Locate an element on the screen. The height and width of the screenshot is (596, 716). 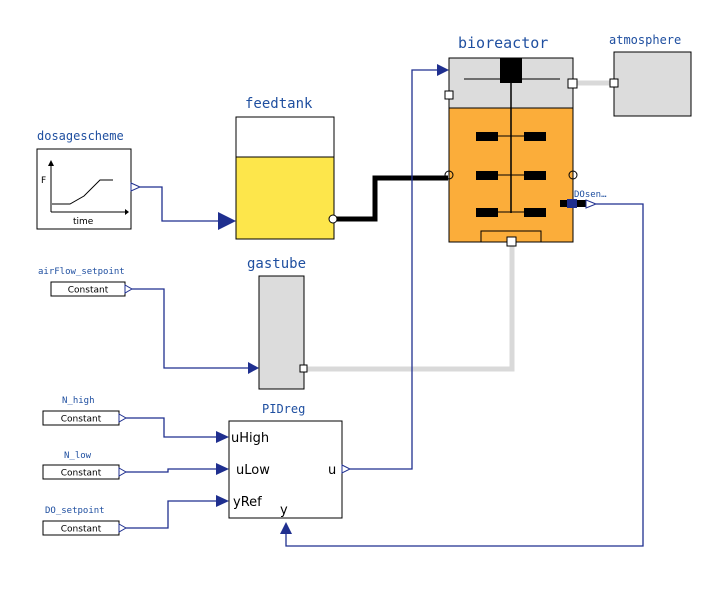
feedtank-outlet-port is located at coordinates (333, 219).